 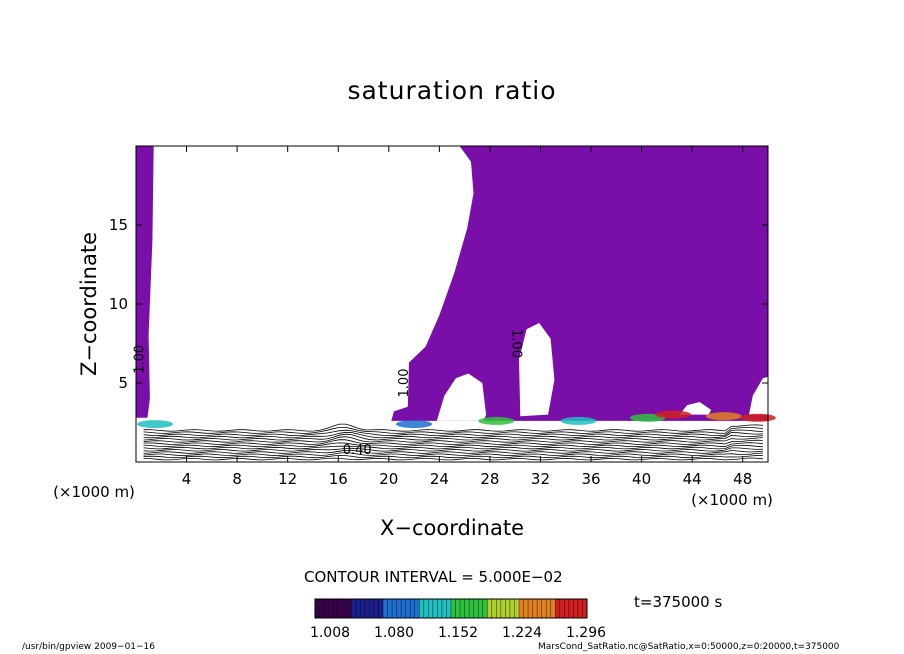 I want to click on colorbar-tick-label: 1.296, so click(x=586, y=633).